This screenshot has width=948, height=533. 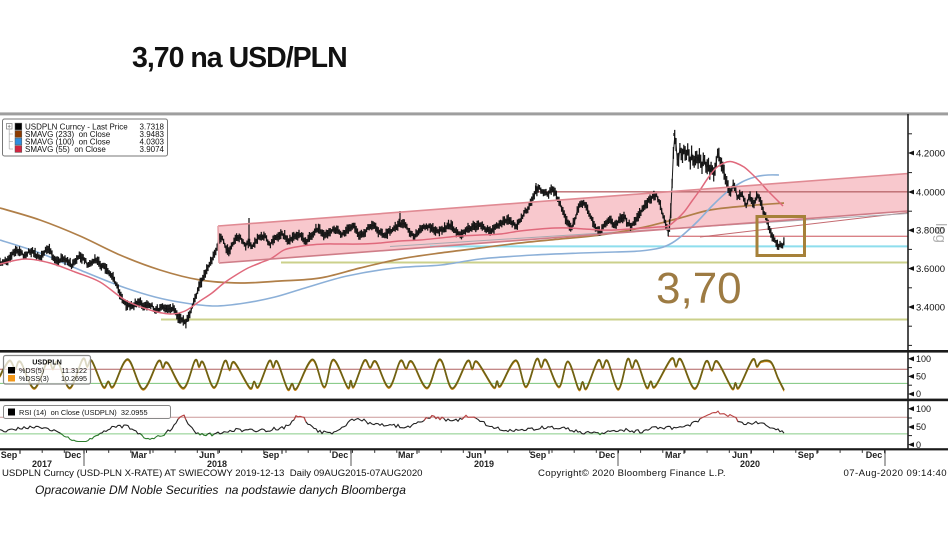 What do you see at coordinates (34, 378) in the screenshot?
I see `svg-text: %DSS(3)` at bounding box center [34, 378].